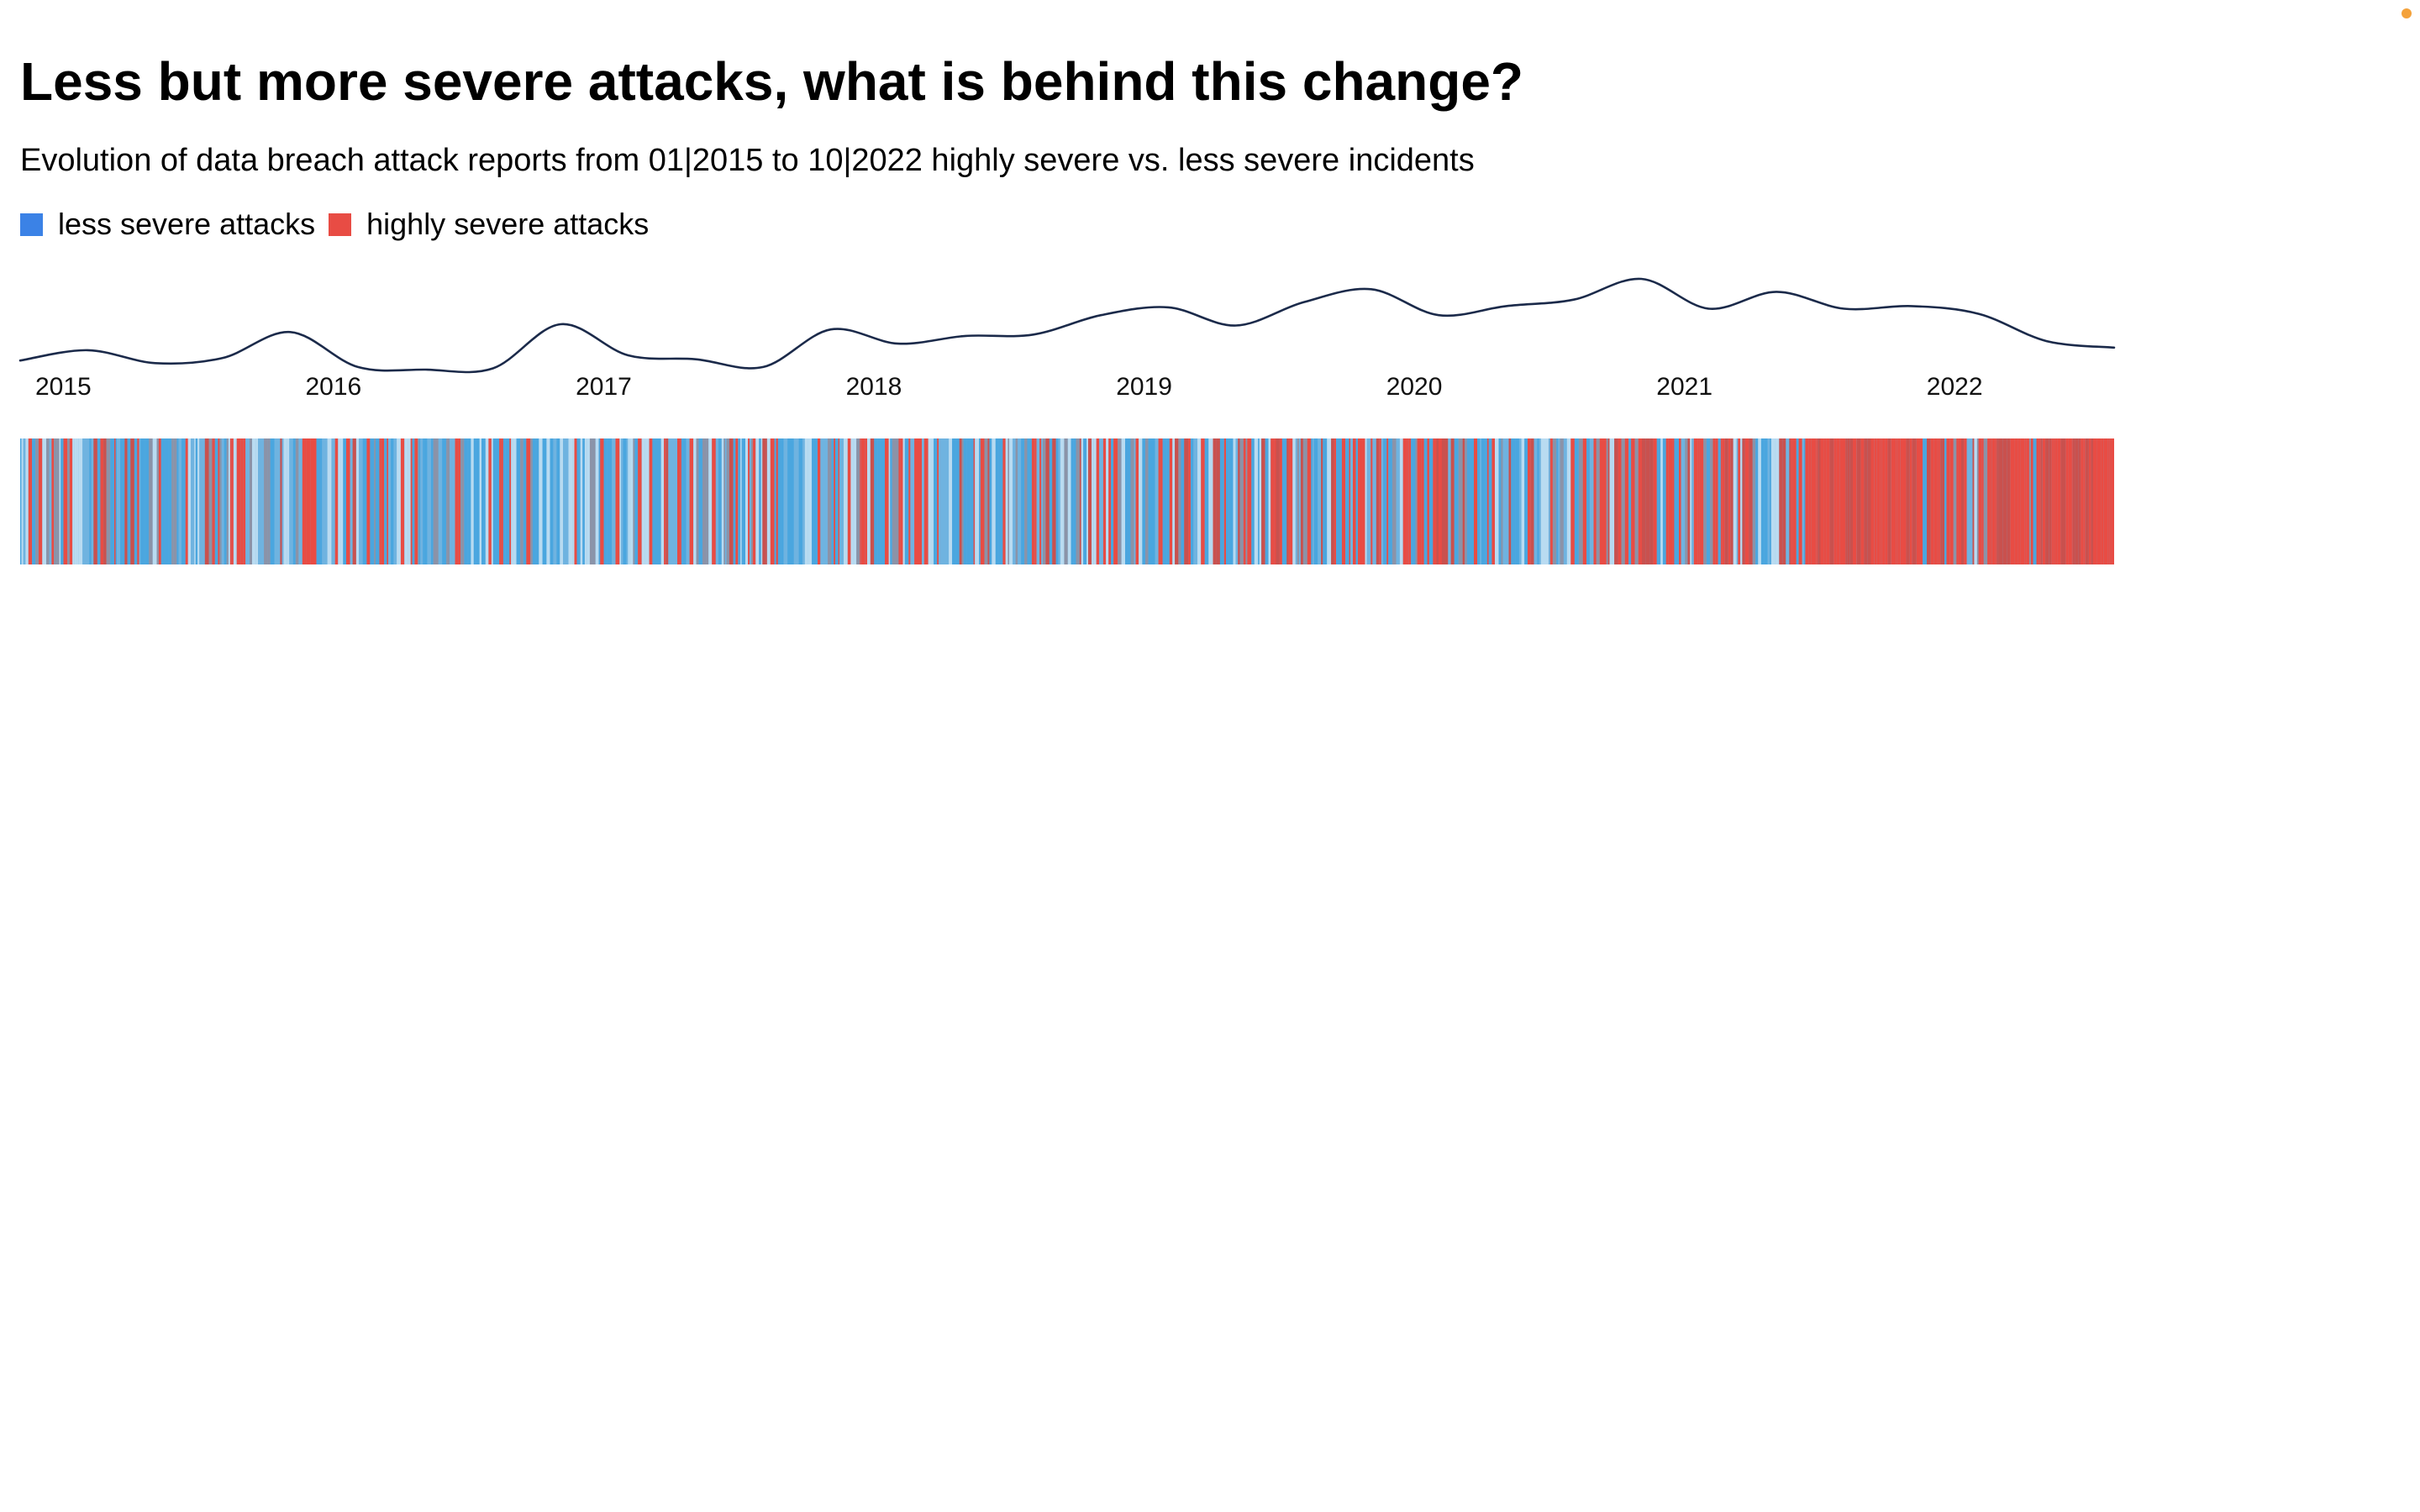 The height and width of the screenshot is (1512, 2420). Describe the element at coordinates (167, 224) in the screenshot. I see `legend-item-less-severe: less severe attacks` at that location.